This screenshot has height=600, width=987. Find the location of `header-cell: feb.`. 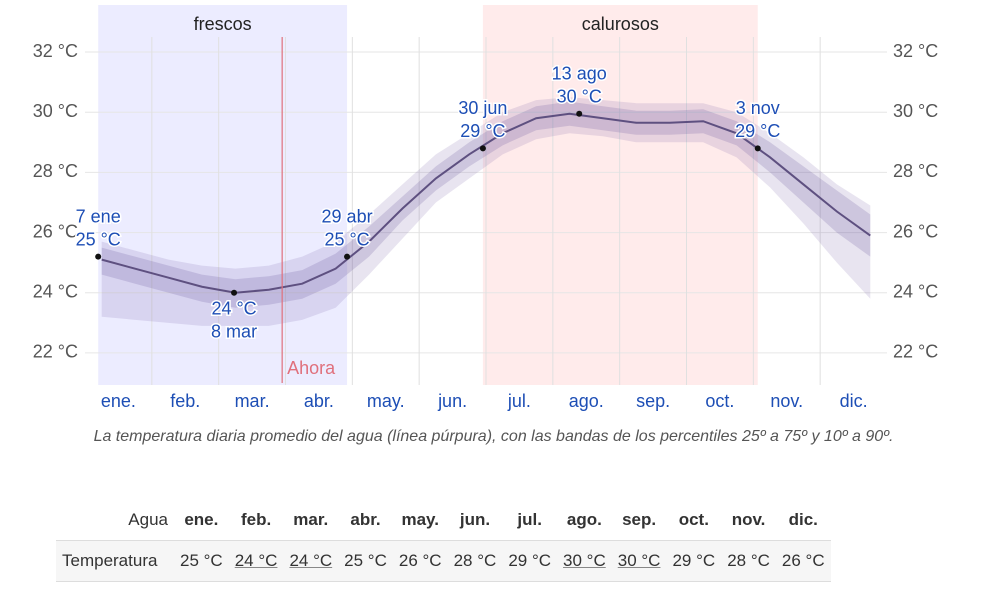

header-cell: feb. is located at coordinates (256, 519).